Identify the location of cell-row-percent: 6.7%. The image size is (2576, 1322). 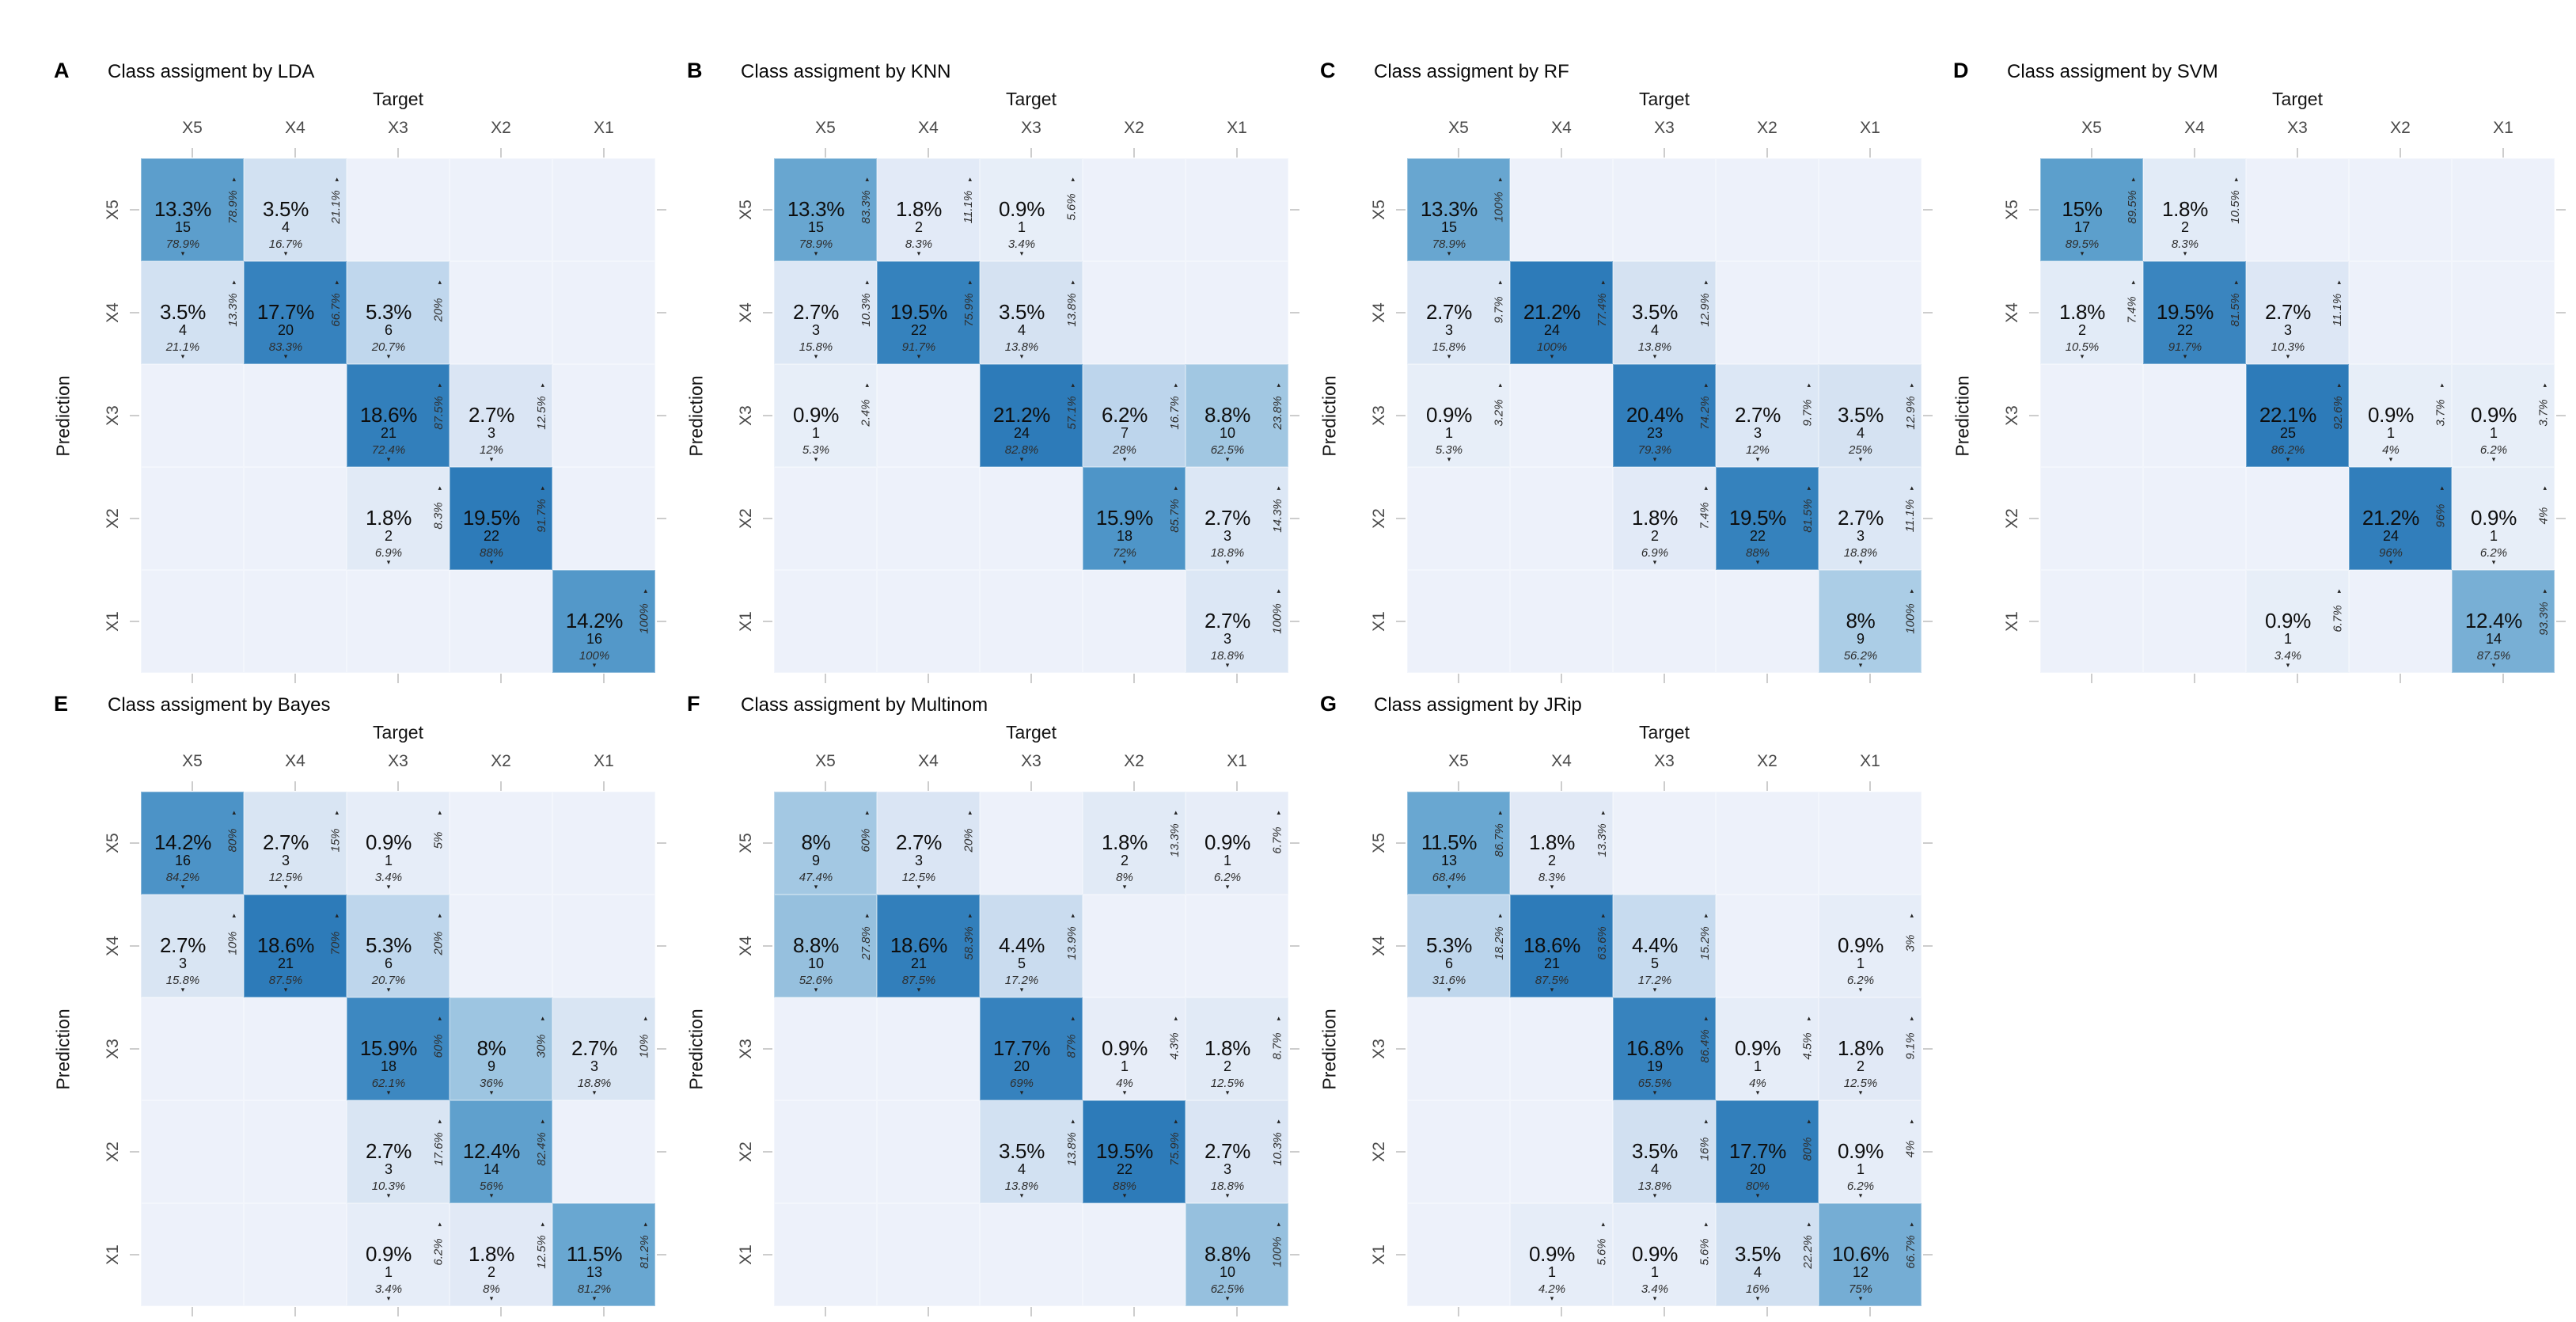
(2338, 618).